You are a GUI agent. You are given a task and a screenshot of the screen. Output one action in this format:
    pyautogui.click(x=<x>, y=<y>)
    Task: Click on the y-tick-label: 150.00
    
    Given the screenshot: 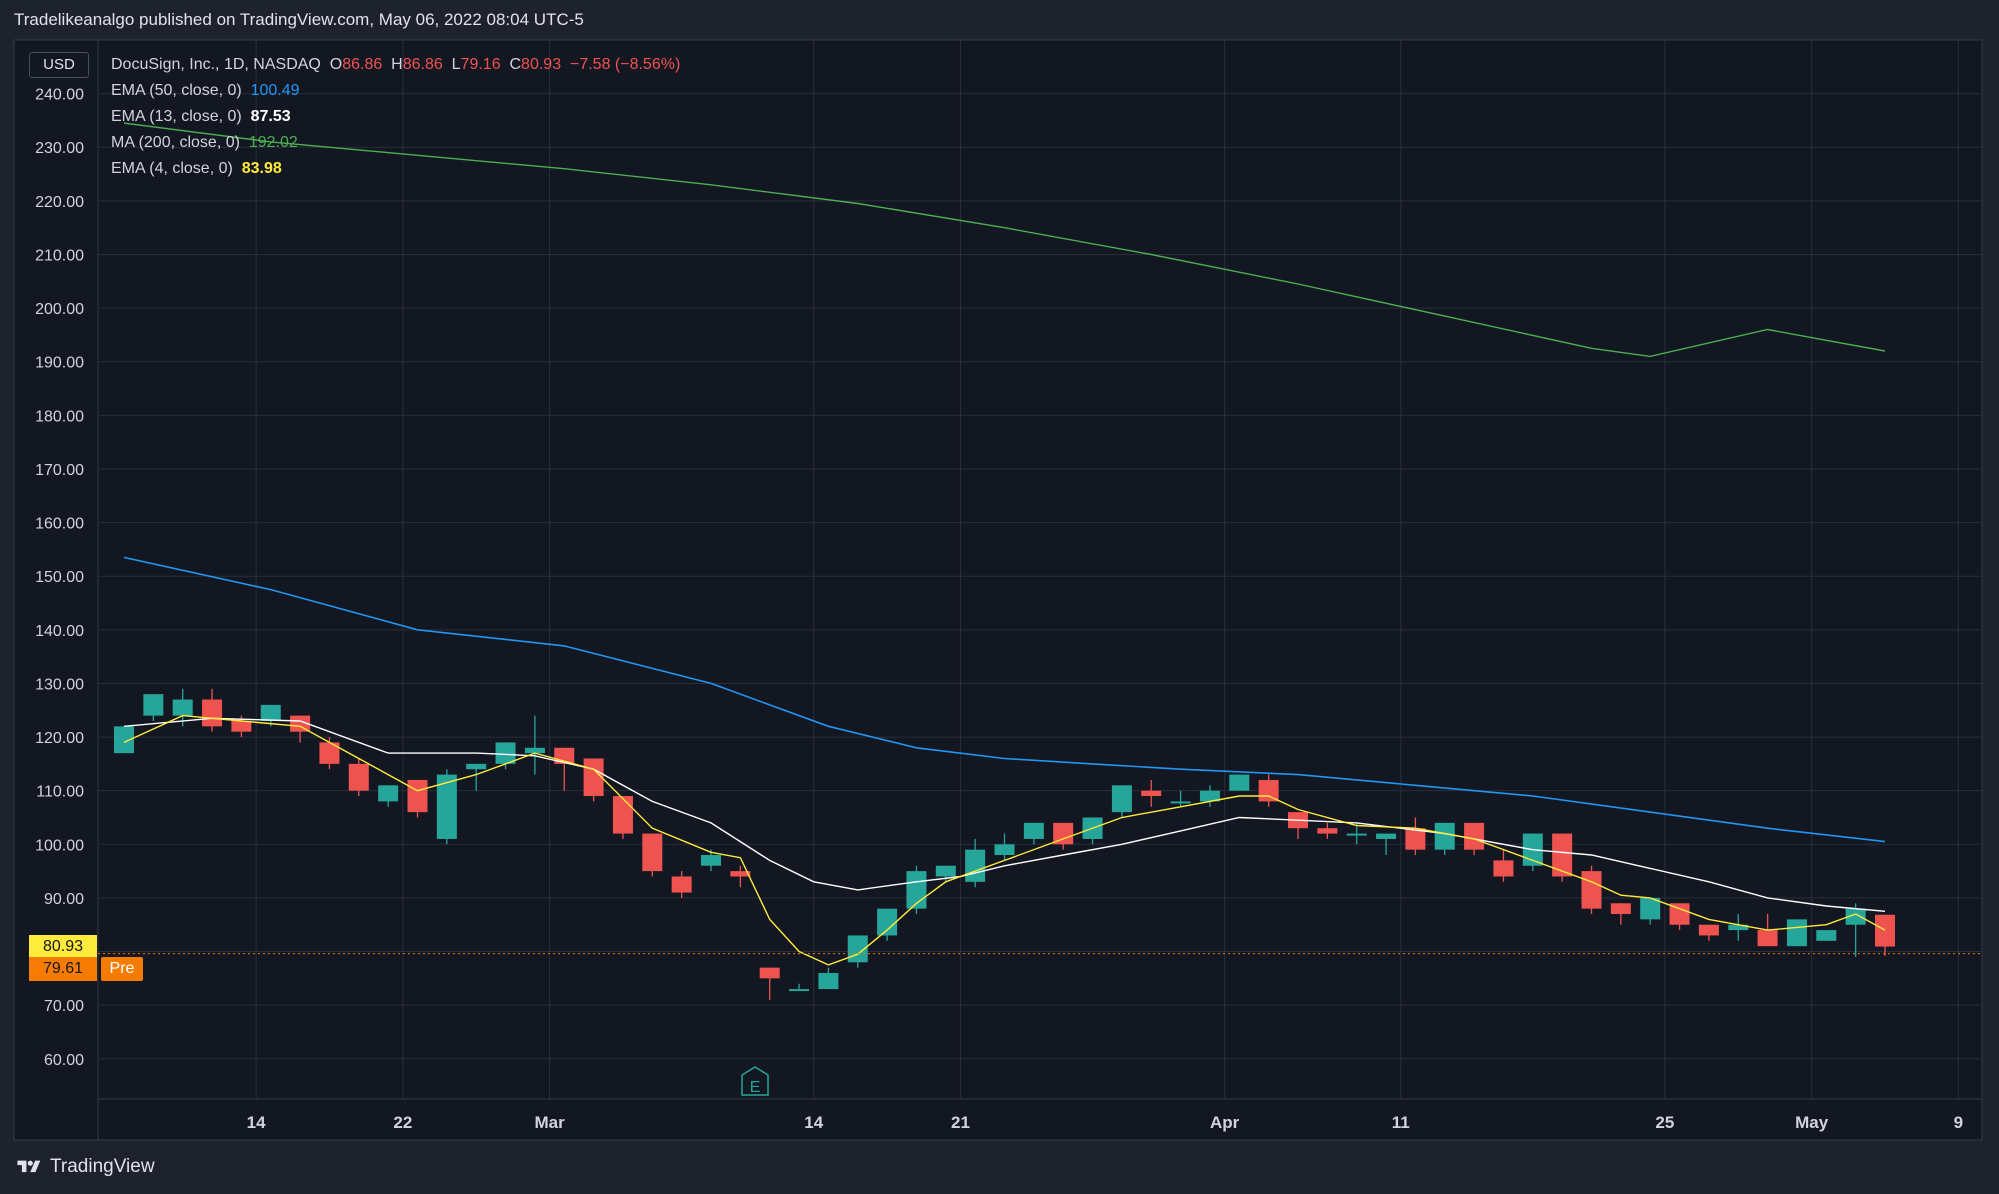 What is the action you would take?
    pyautogui.click(x=59, y=577)
    